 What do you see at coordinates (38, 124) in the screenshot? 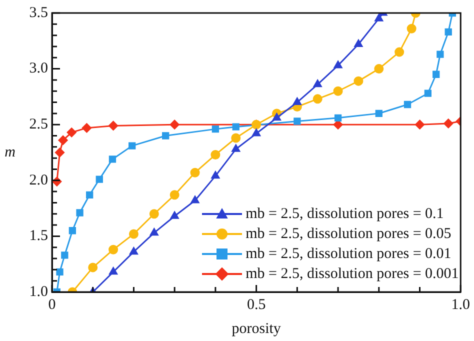
I see `y-tick-label: 2.5` at bounding box center [38, 124].